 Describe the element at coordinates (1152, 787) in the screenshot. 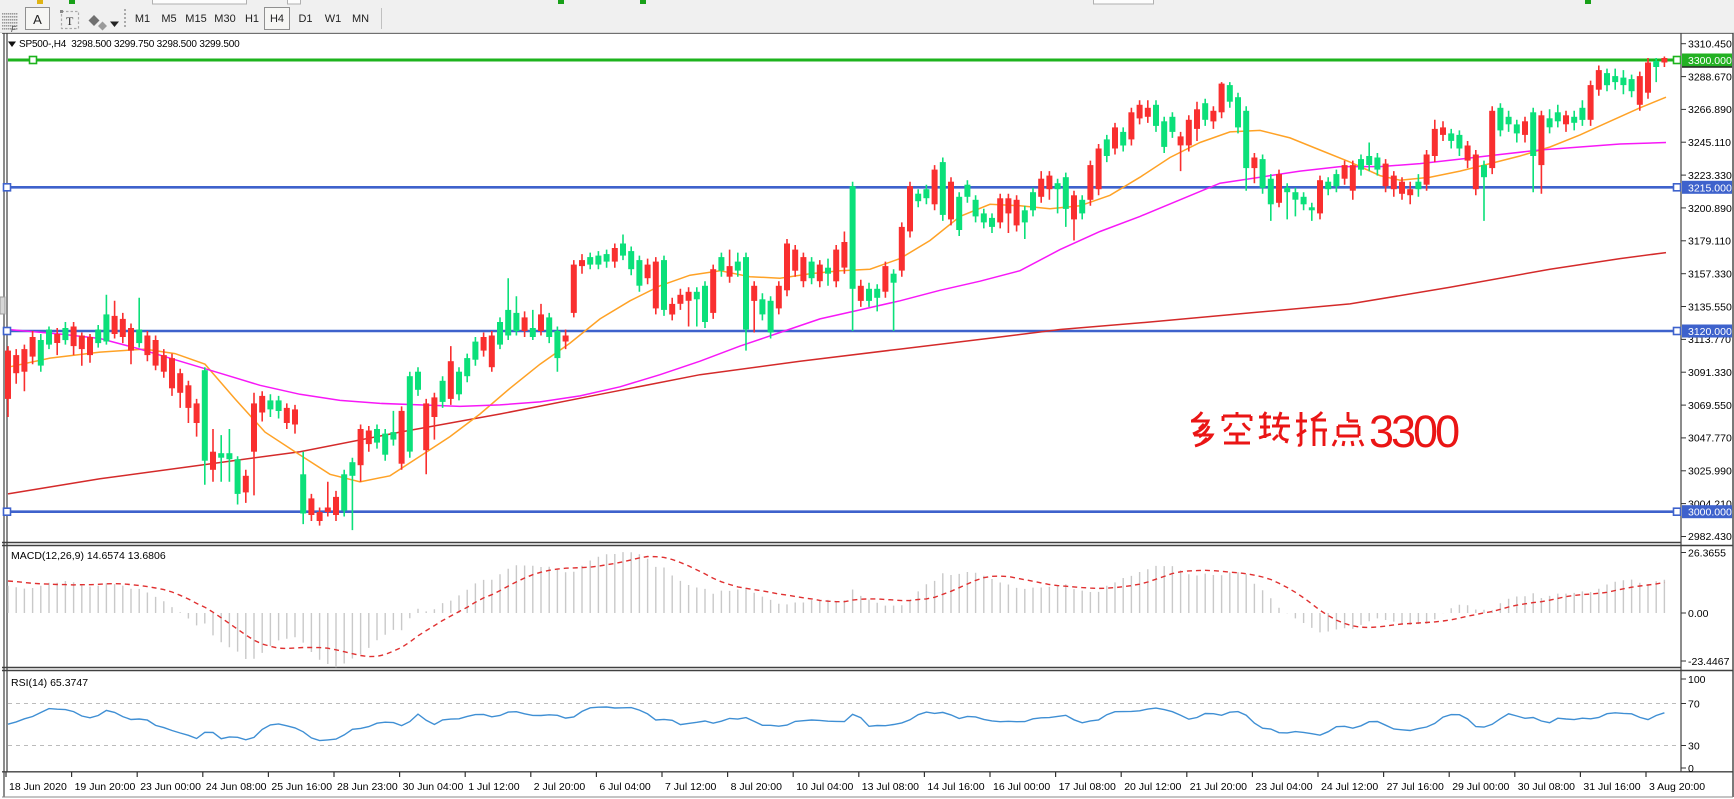

I see `svg-text: 20 Jul 12:00` at that location.